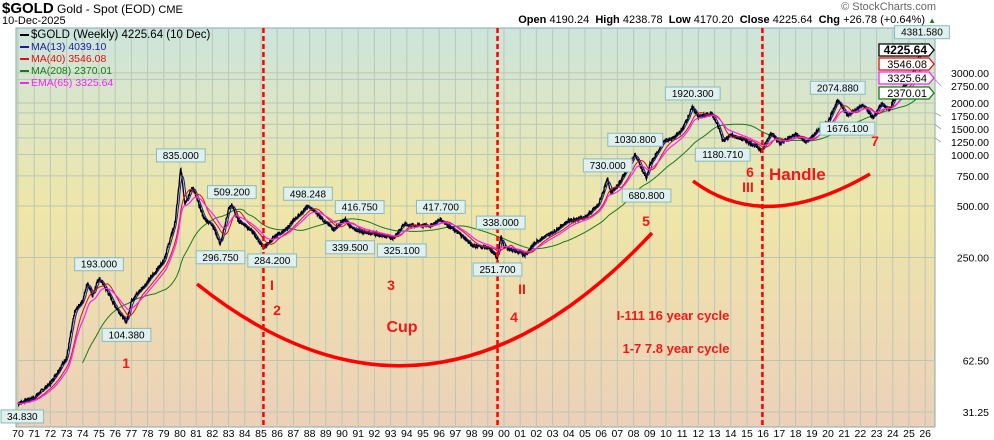 Image resolution: width=994 pixels, height=440 pixels. I want to click on price-label: 1030.800, so click(635, 140).